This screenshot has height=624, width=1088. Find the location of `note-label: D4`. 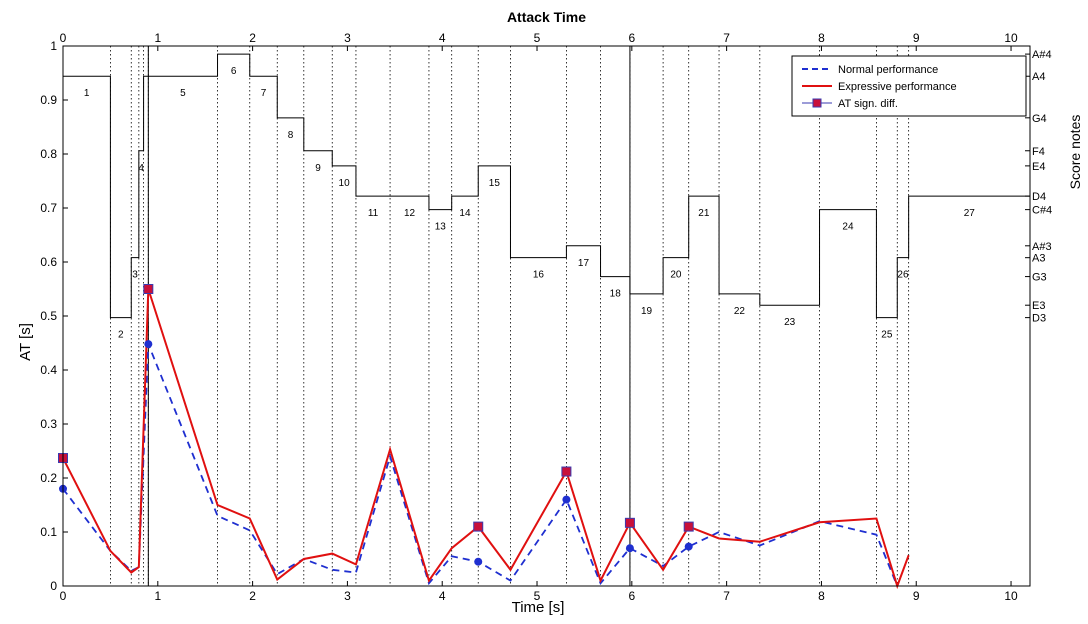

note-label: D4 is located at coordinates (1039, 197).